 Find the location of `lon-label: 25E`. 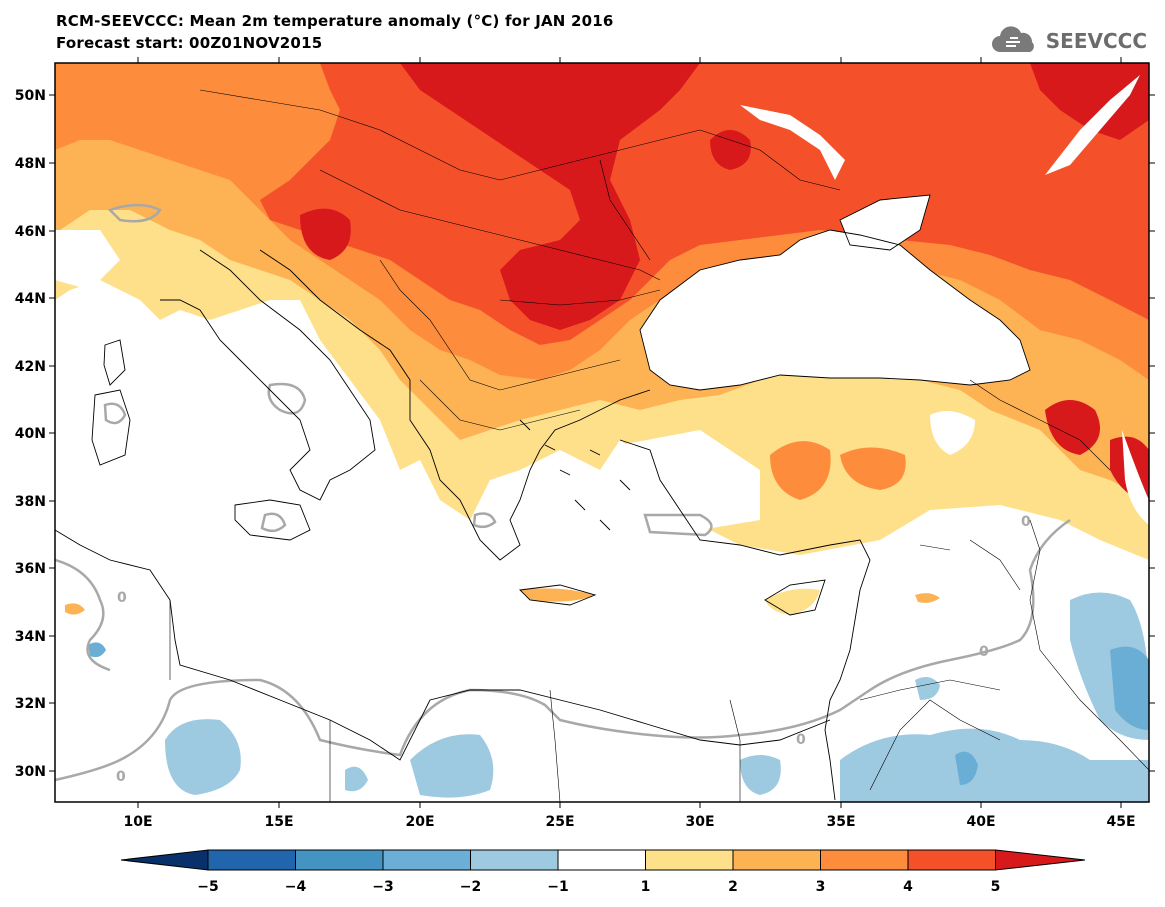

lon-label: 25E is located at coordinates (559, 822).